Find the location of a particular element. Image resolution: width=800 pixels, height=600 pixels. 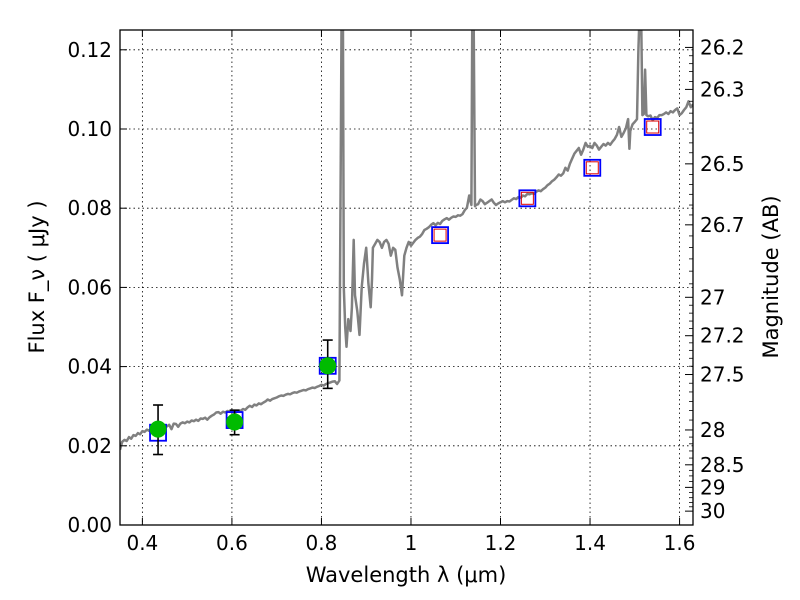

y2-axis-title: Magnitude (AB) is located at coordinates (771, 276).